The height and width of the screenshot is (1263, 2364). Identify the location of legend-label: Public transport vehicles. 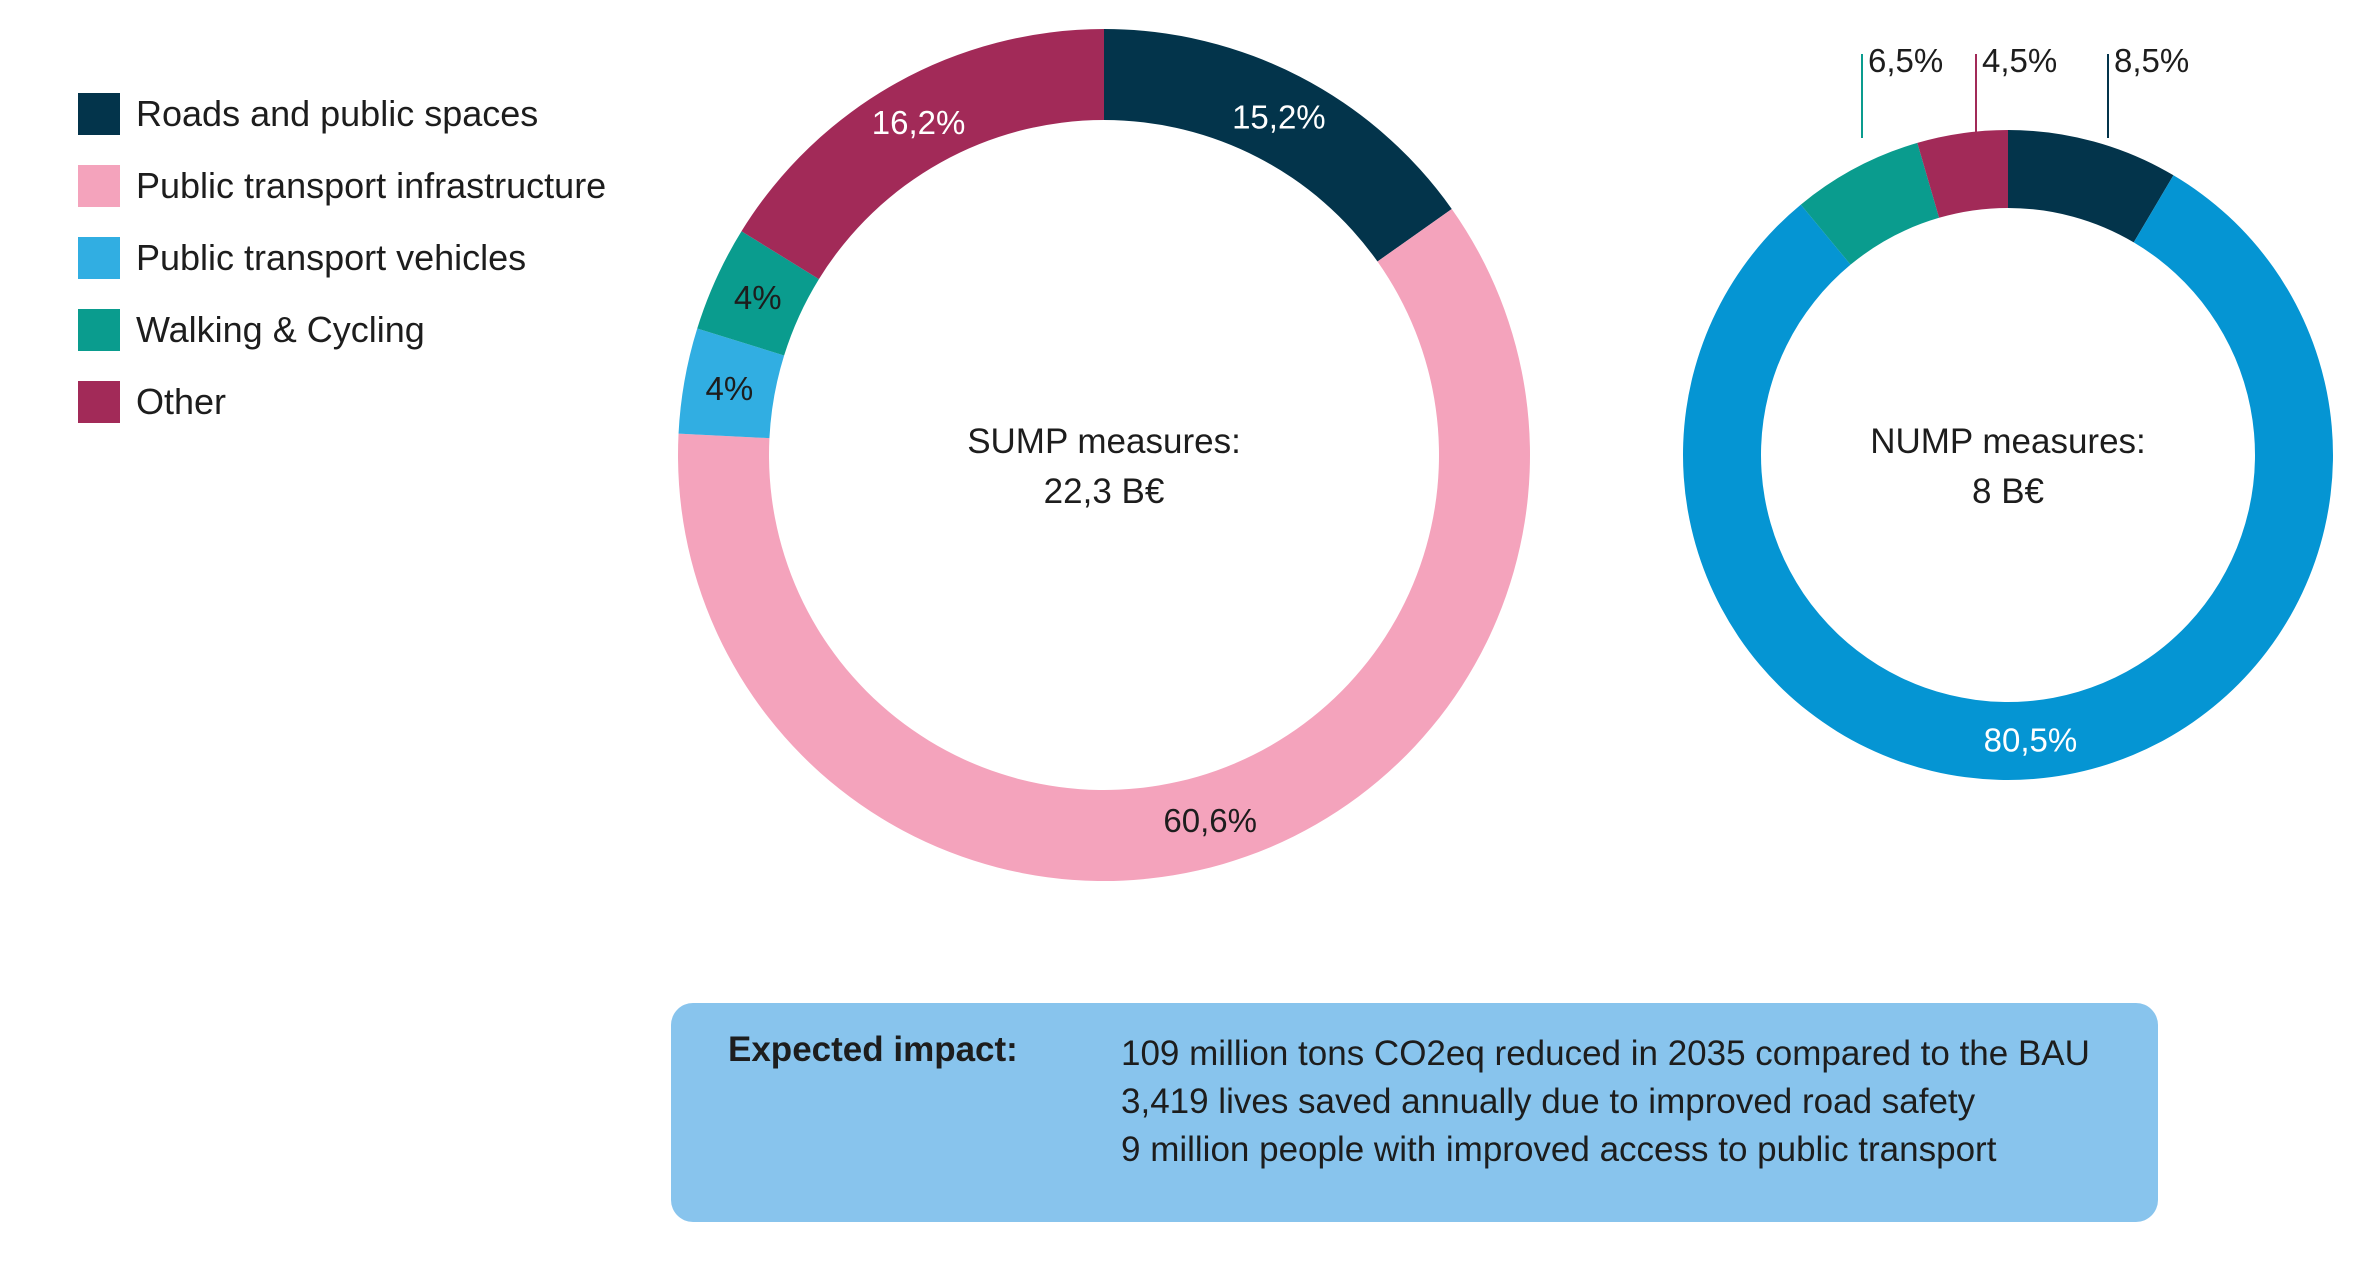
(331, 257).